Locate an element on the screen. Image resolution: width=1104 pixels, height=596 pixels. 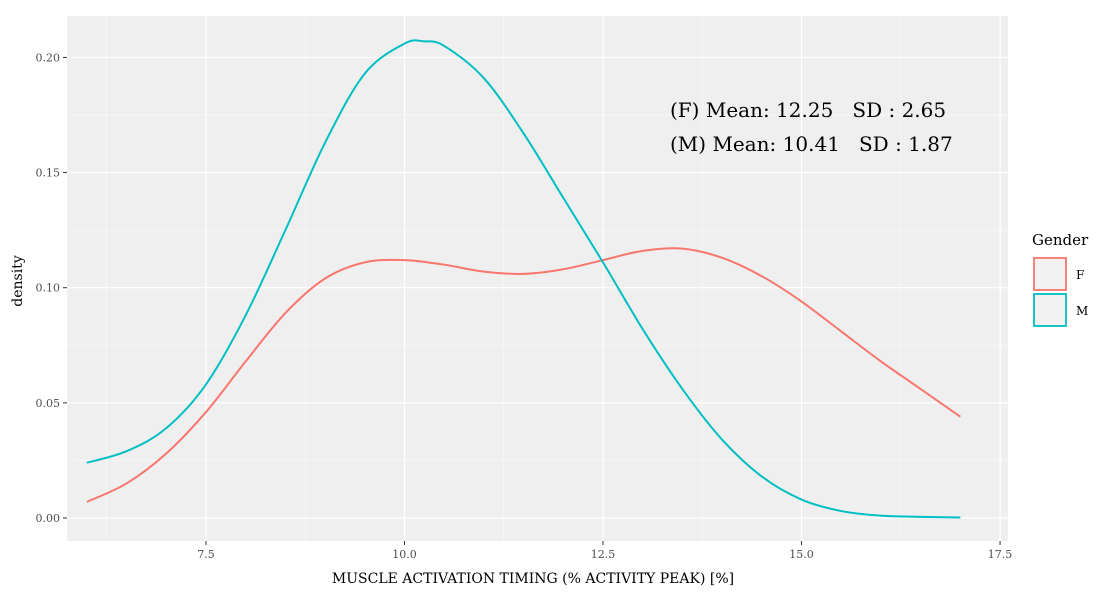
y-tick-label: 0.20 is located at coordinates (48, 57).